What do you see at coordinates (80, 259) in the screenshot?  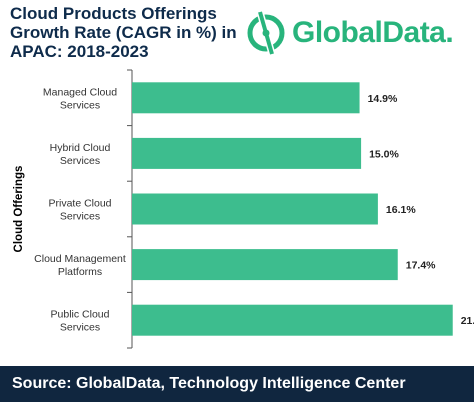 I see `category-label: Cloud Management` at bounding box center [80, 259].